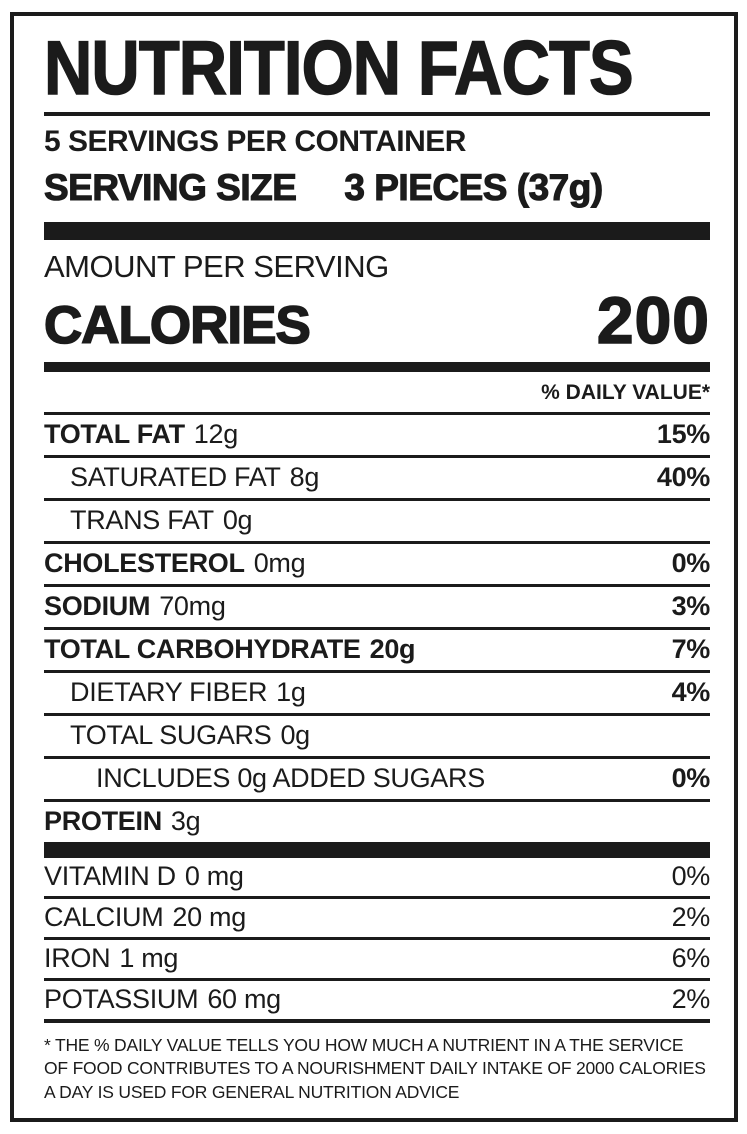 This screenshot has width=747, height=1134. What do you see at coordinates (691, 692) in the screenshot?
I see `daily-value: 4%` at bounding box center [691, 692].